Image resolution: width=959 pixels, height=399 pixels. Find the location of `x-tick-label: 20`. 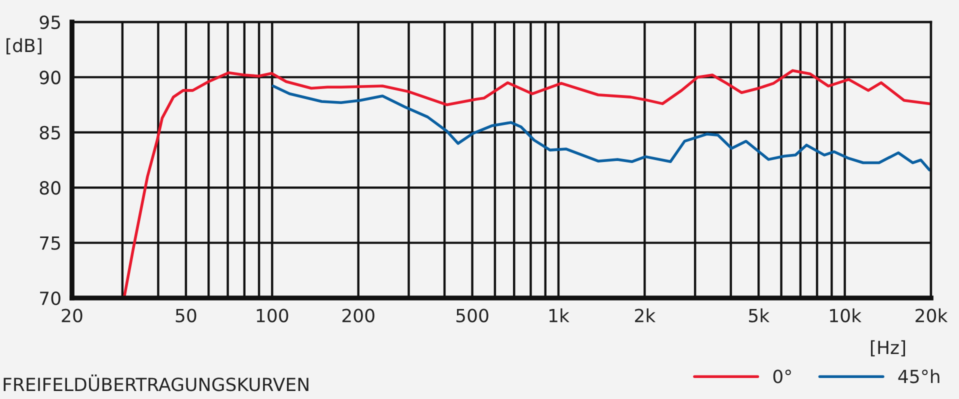

x-tick-label: 20 is located at coordinates (72, 315).